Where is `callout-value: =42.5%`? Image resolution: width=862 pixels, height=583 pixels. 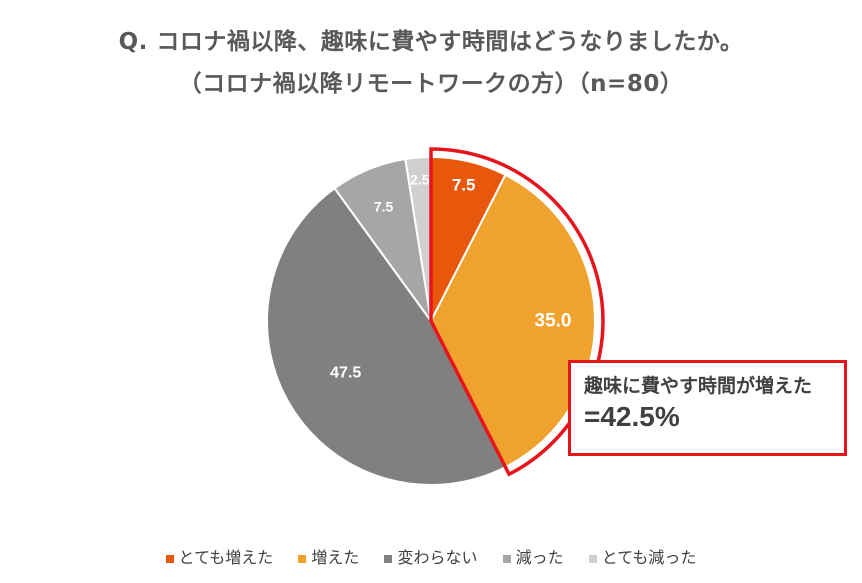
callout-value: =42.5% is located at coordinates (632, 416).